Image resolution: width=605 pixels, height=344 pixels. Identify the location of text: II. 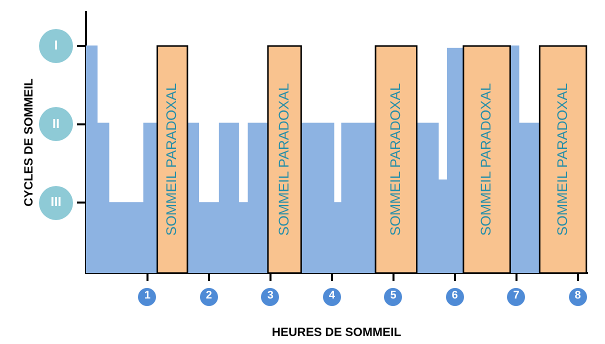
(56, 123).